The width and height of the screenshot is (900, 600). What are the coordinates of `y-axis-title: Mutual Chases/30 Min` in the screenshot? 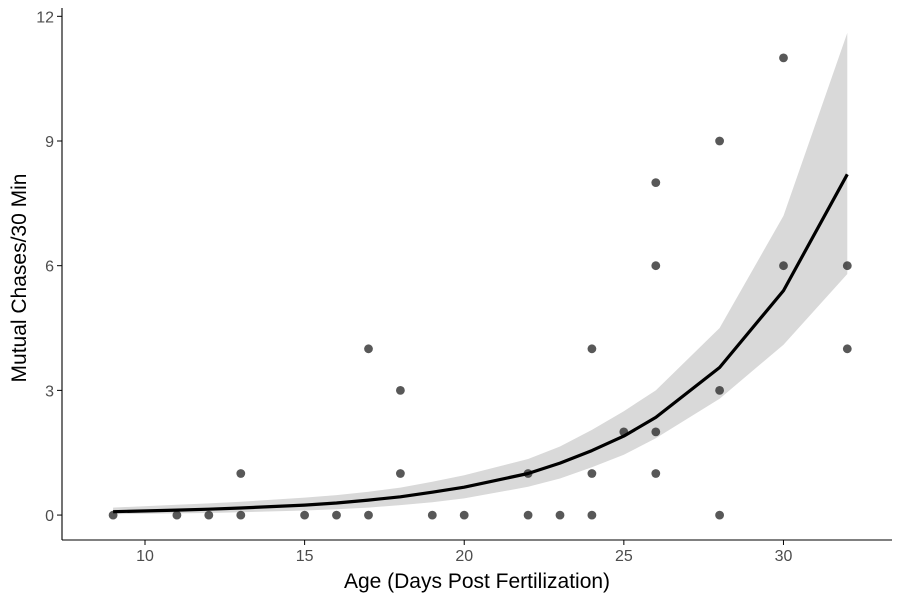 It's located at (19, 278).